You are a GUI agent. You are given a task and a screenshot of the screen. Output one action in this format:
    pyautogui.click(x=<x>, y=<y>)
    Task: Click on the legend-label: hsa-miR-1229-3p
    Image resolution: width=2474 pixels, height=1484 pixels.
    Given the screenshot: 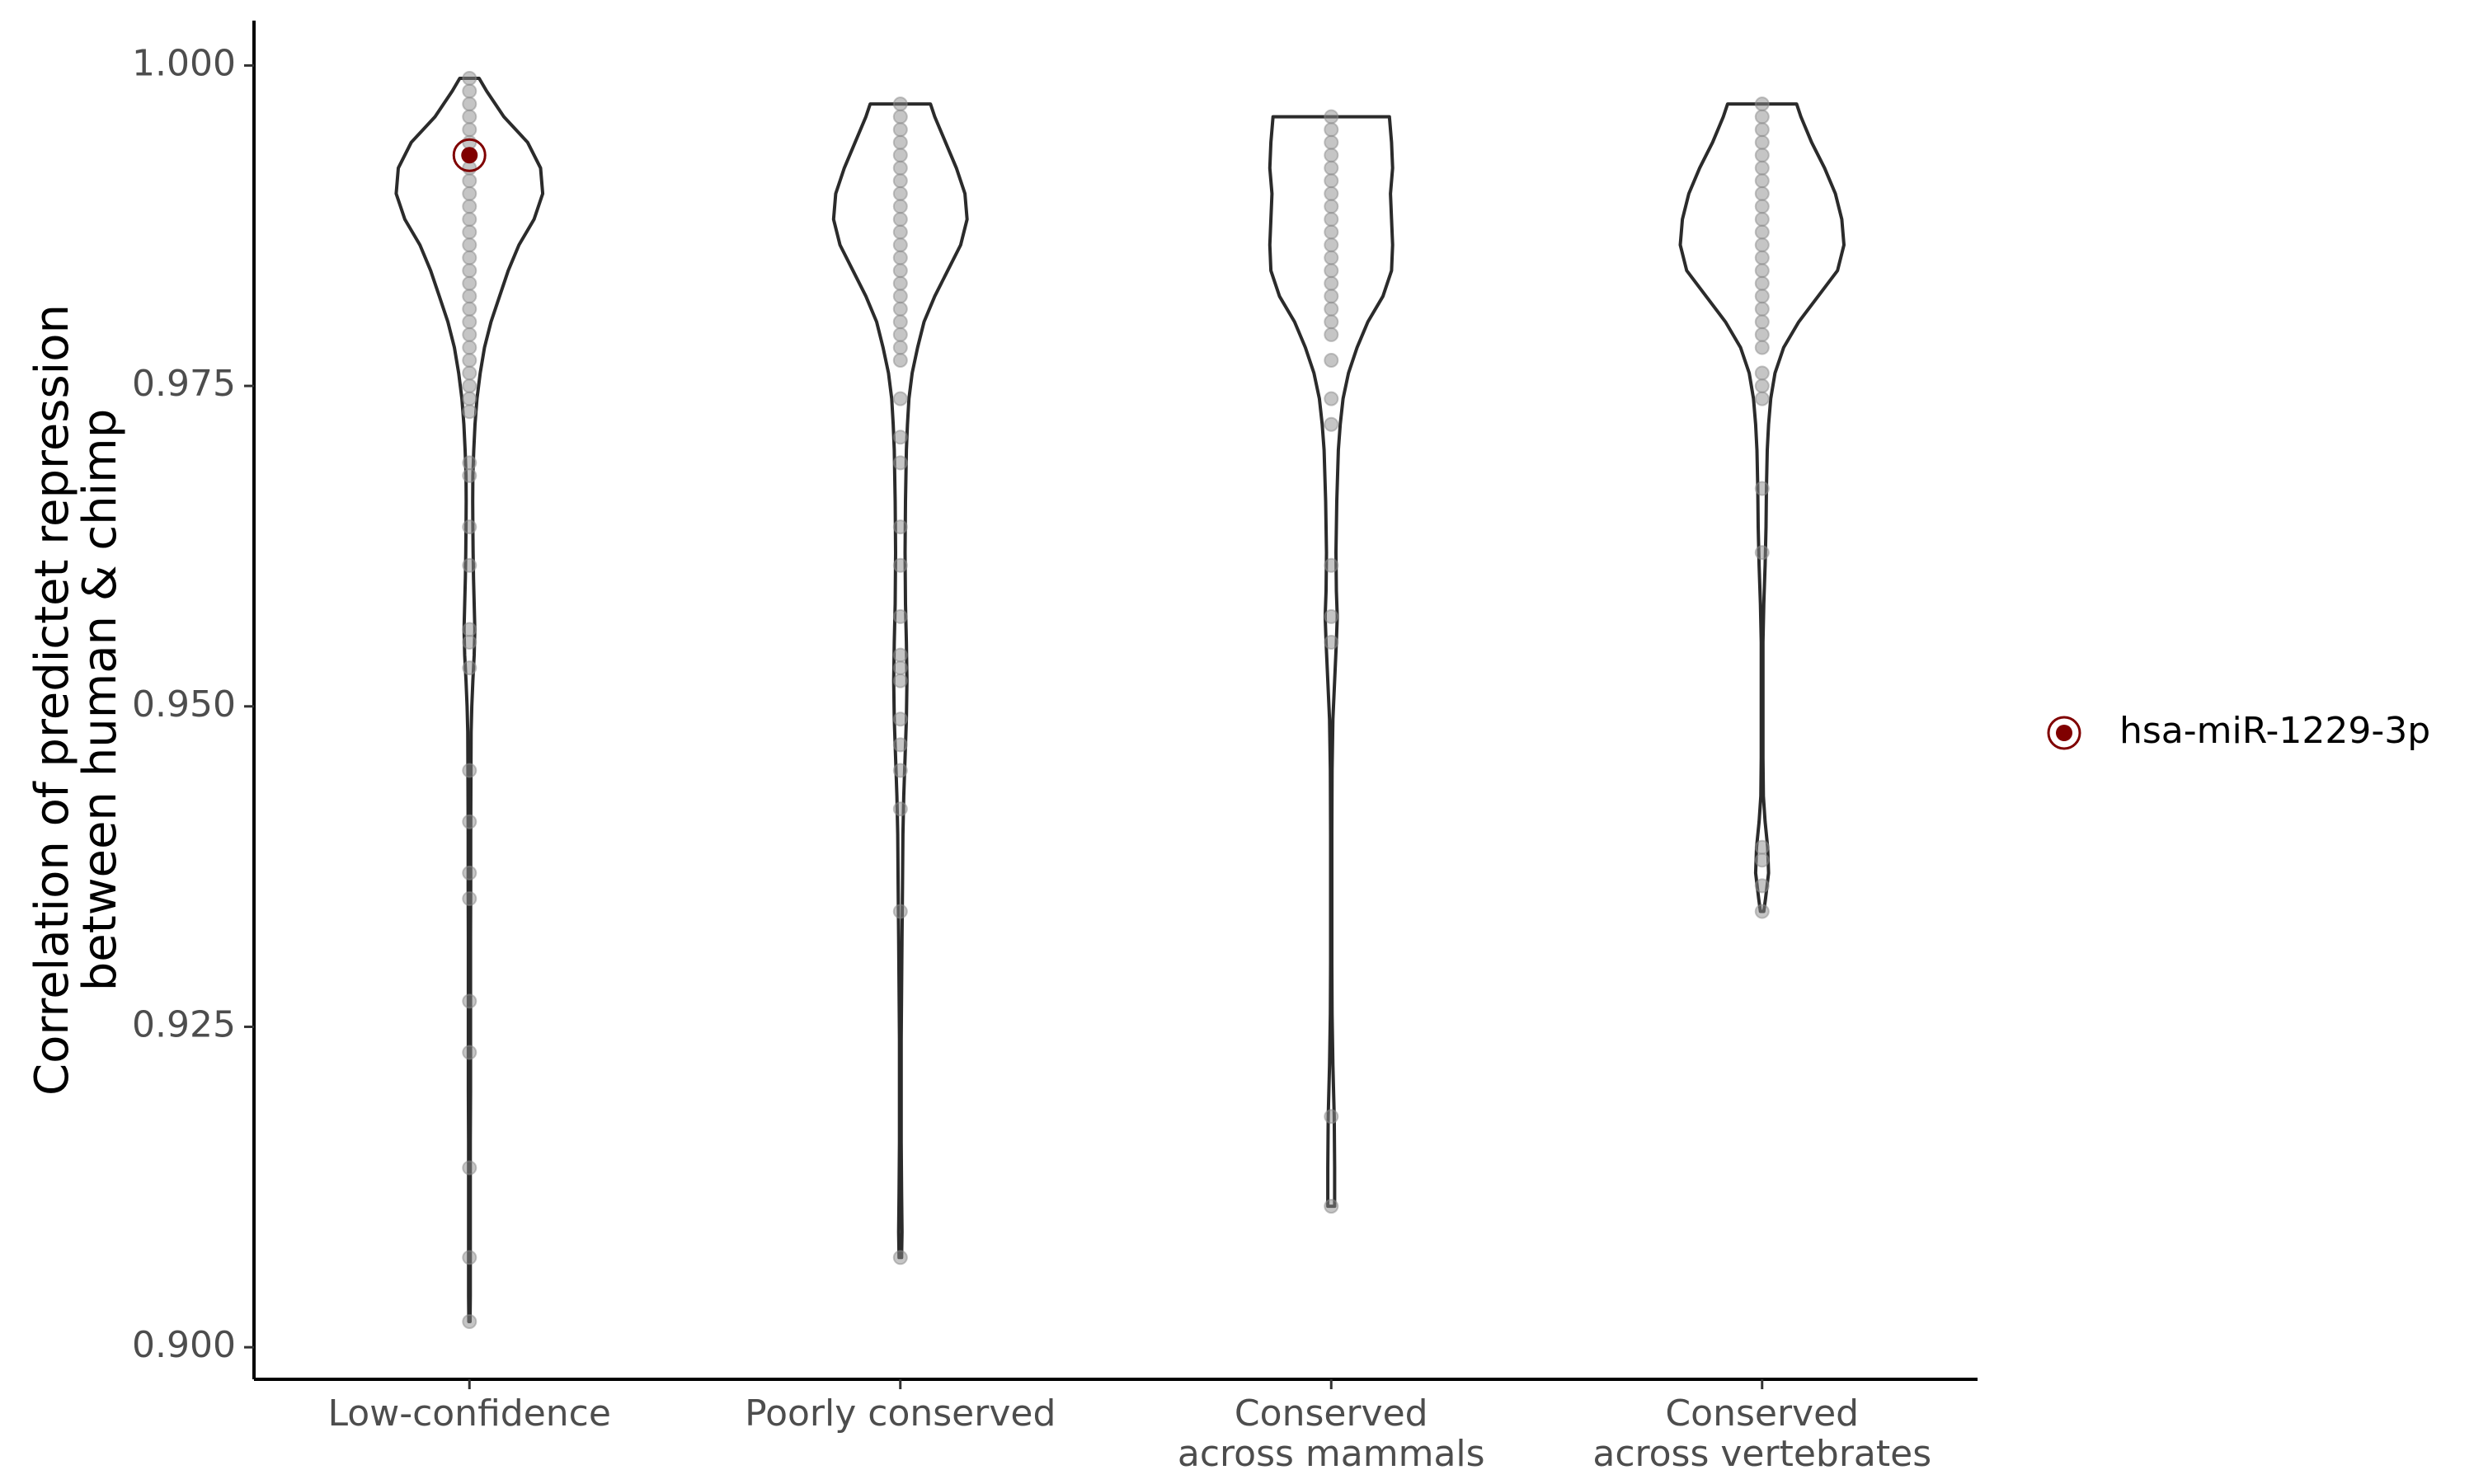 What is the action you would take?
    pyautogui.click(x=2274, y=731)
    